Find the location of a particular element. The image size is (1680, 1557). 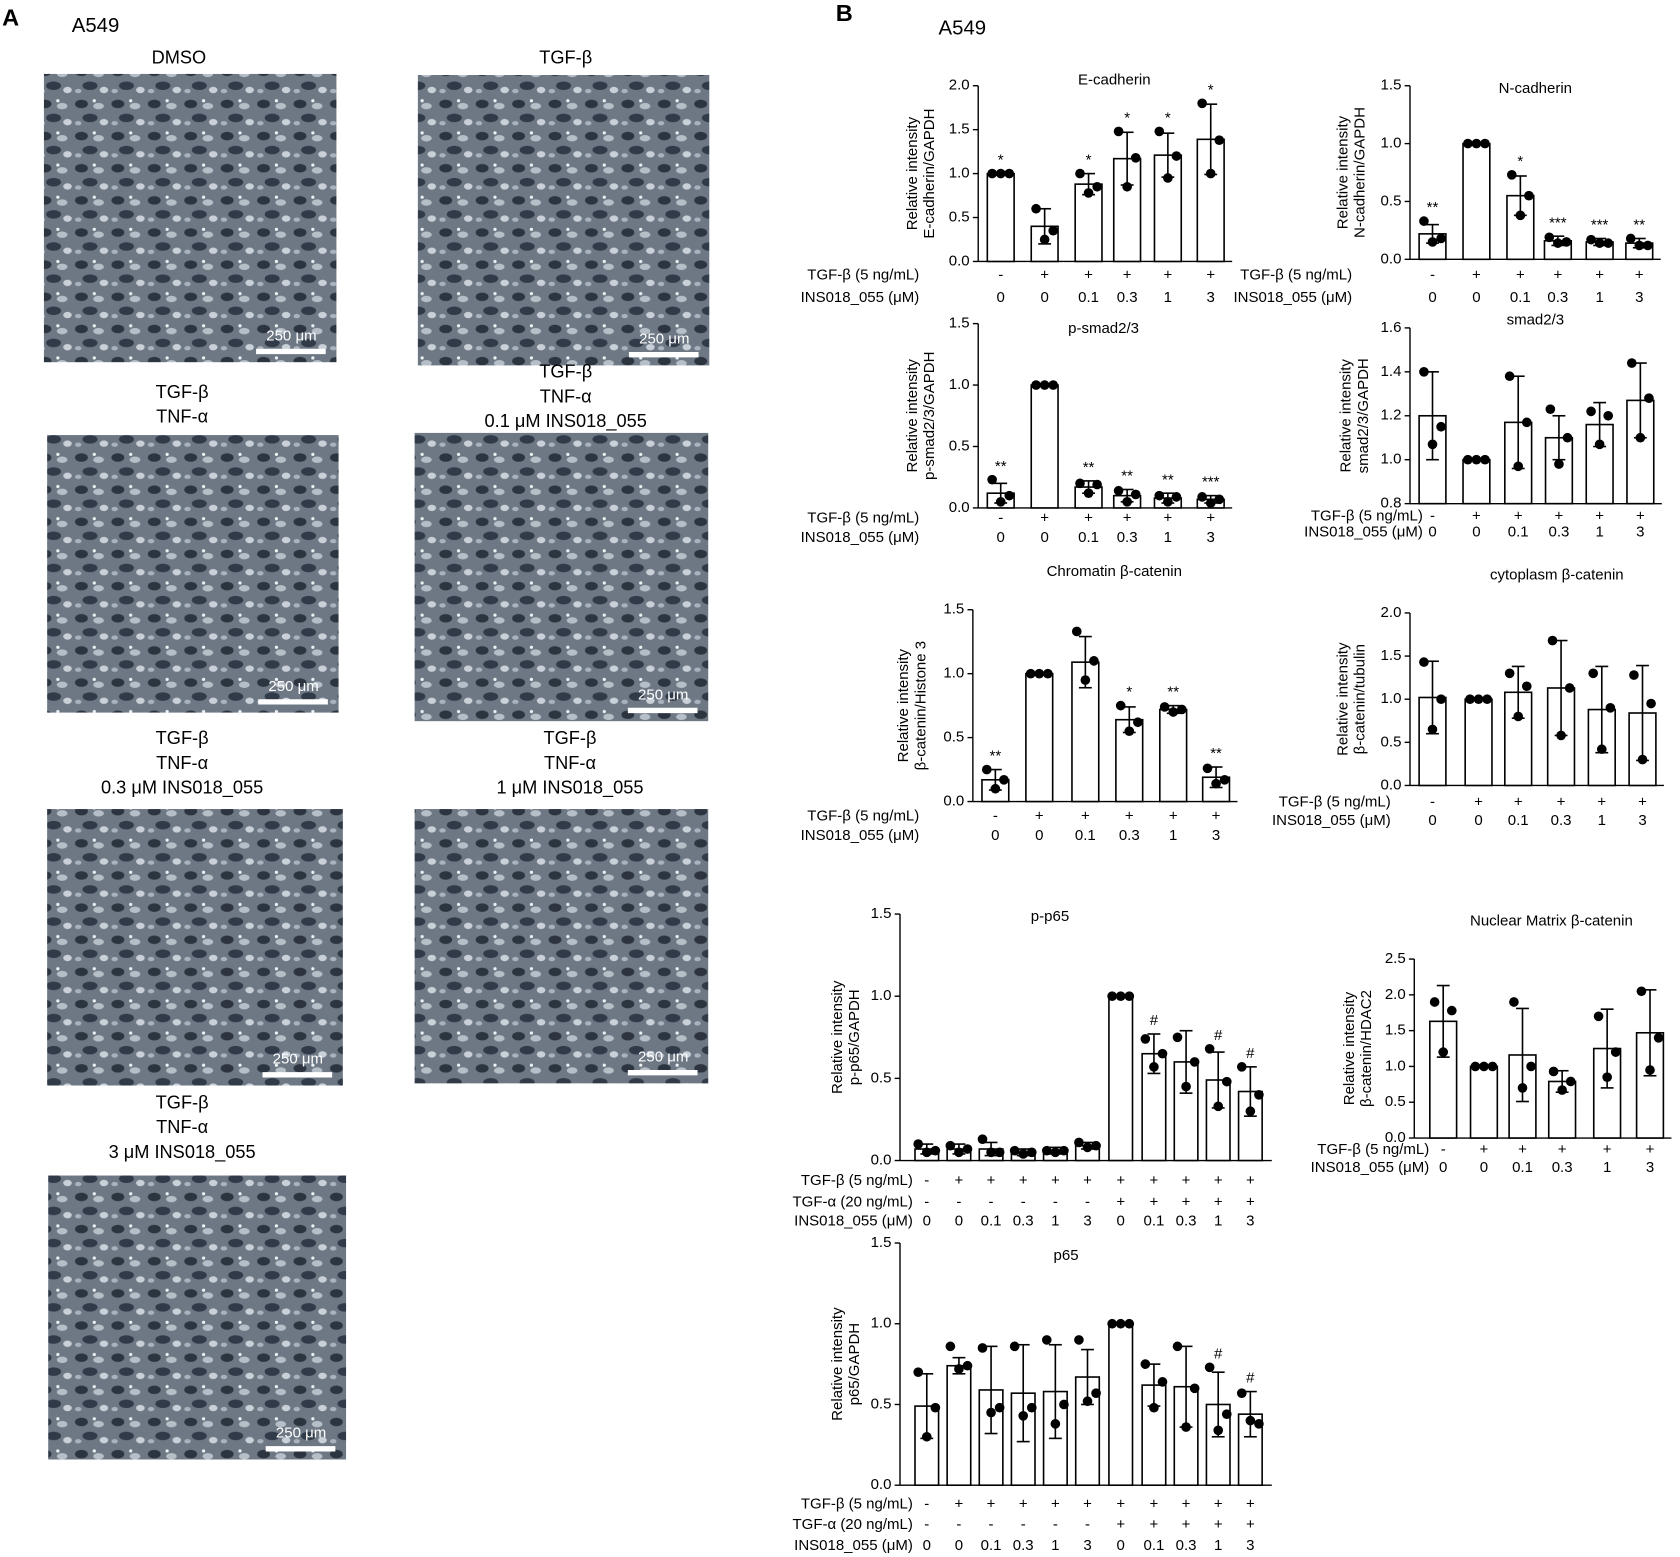

y-axis-label: p-smad2/3/GAPDH is located at coordinates (929, 416).